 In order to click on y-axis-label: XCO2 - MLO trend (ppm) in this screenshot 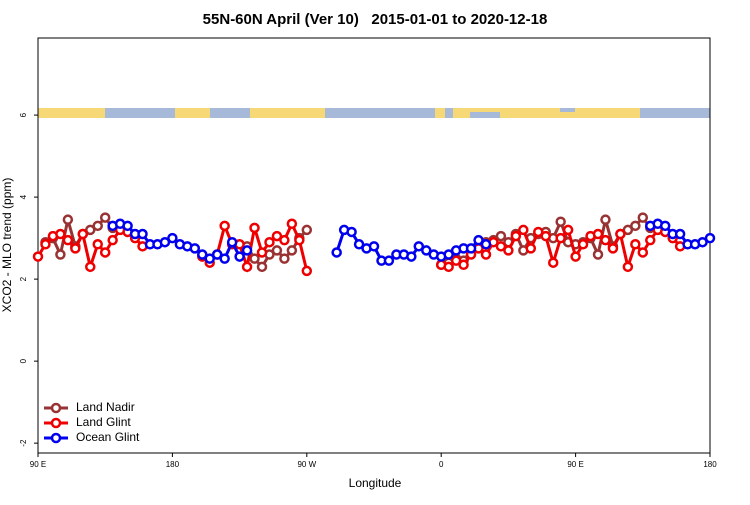, I will do `click(7, 245)`.